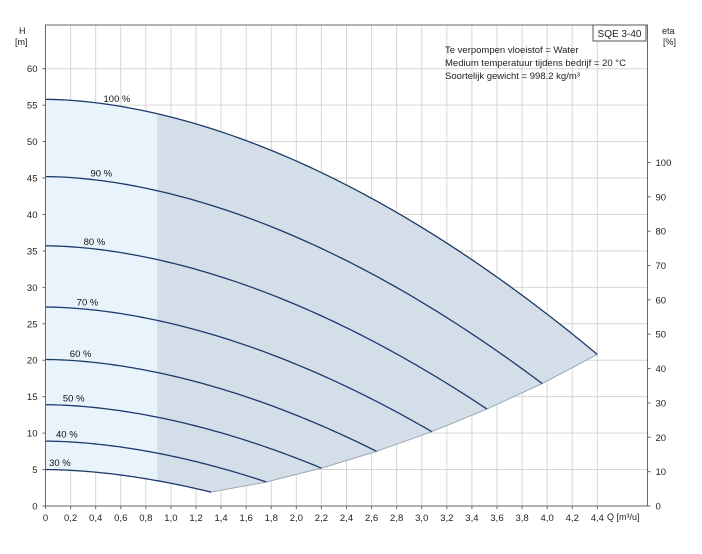  I want to click on info-line-density: Soortelijk gewicht = 998.2 kg/m³, so click(512, 76).